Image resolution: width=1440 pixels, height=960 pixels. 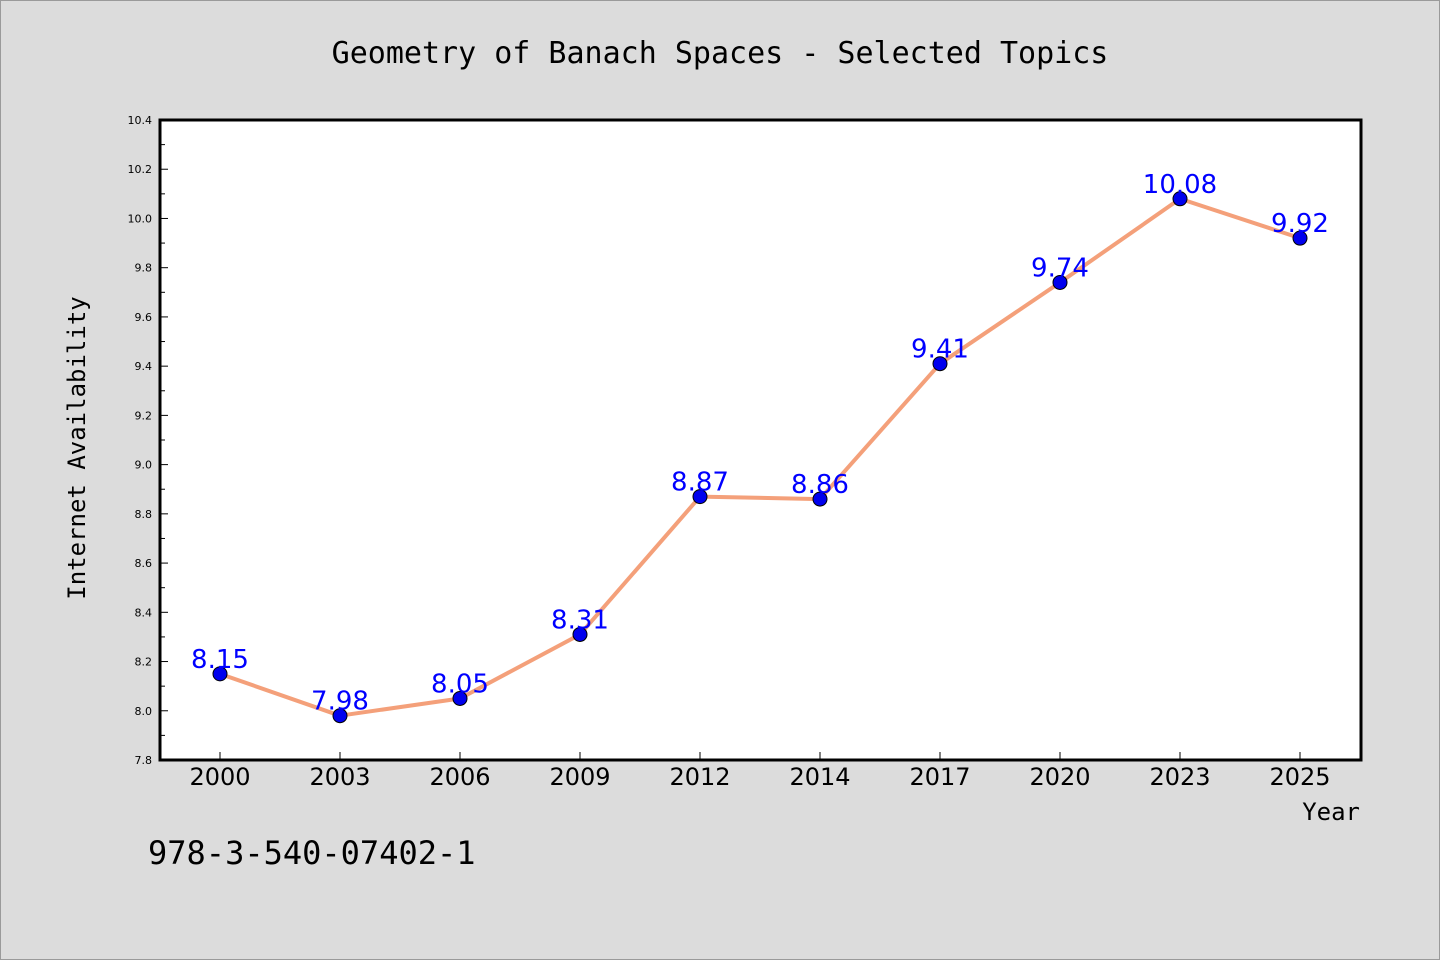 I want to click on x-tick-label: 2017, so click(x=939, y=777).